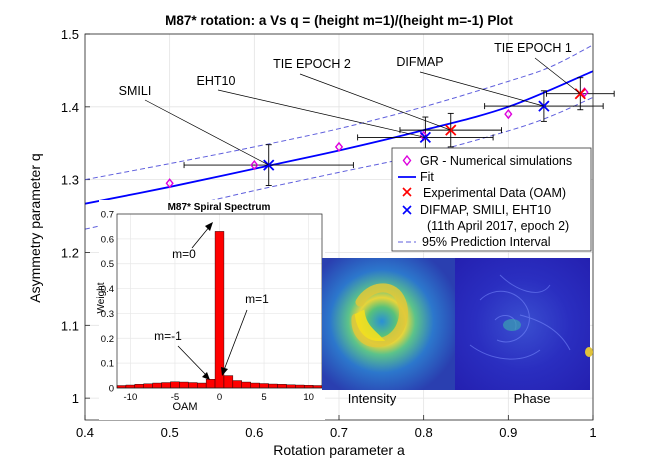  Describe the element at coordinates (416, 177) in the screenshot. I see `legend-entry-fit: Fit` at that location.